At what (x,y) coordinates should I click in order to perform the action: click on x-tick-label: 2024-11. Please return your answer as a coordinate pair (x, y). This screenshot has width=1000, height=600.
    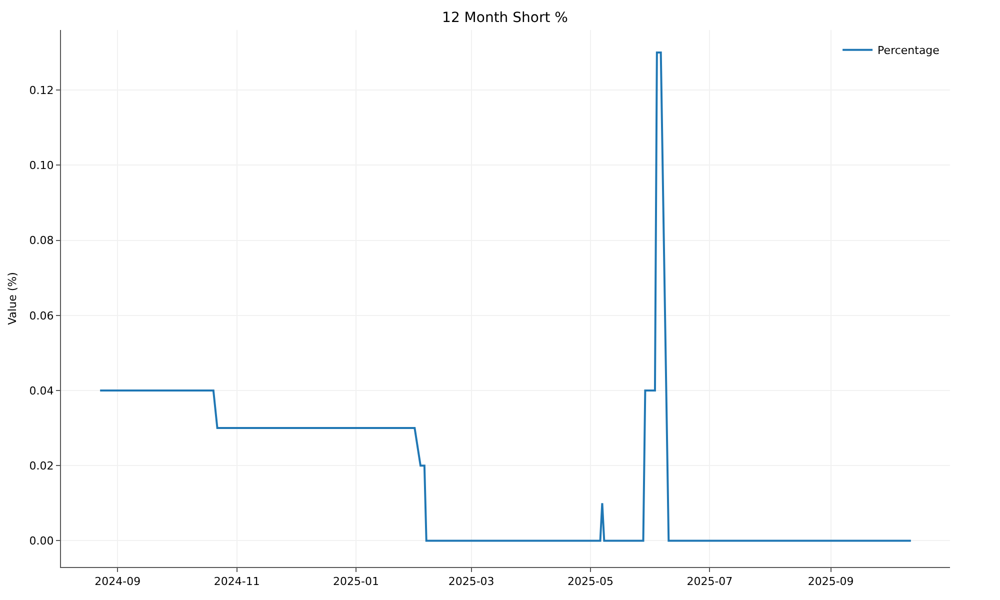
    Looking at the image, I should click on (237, 581).